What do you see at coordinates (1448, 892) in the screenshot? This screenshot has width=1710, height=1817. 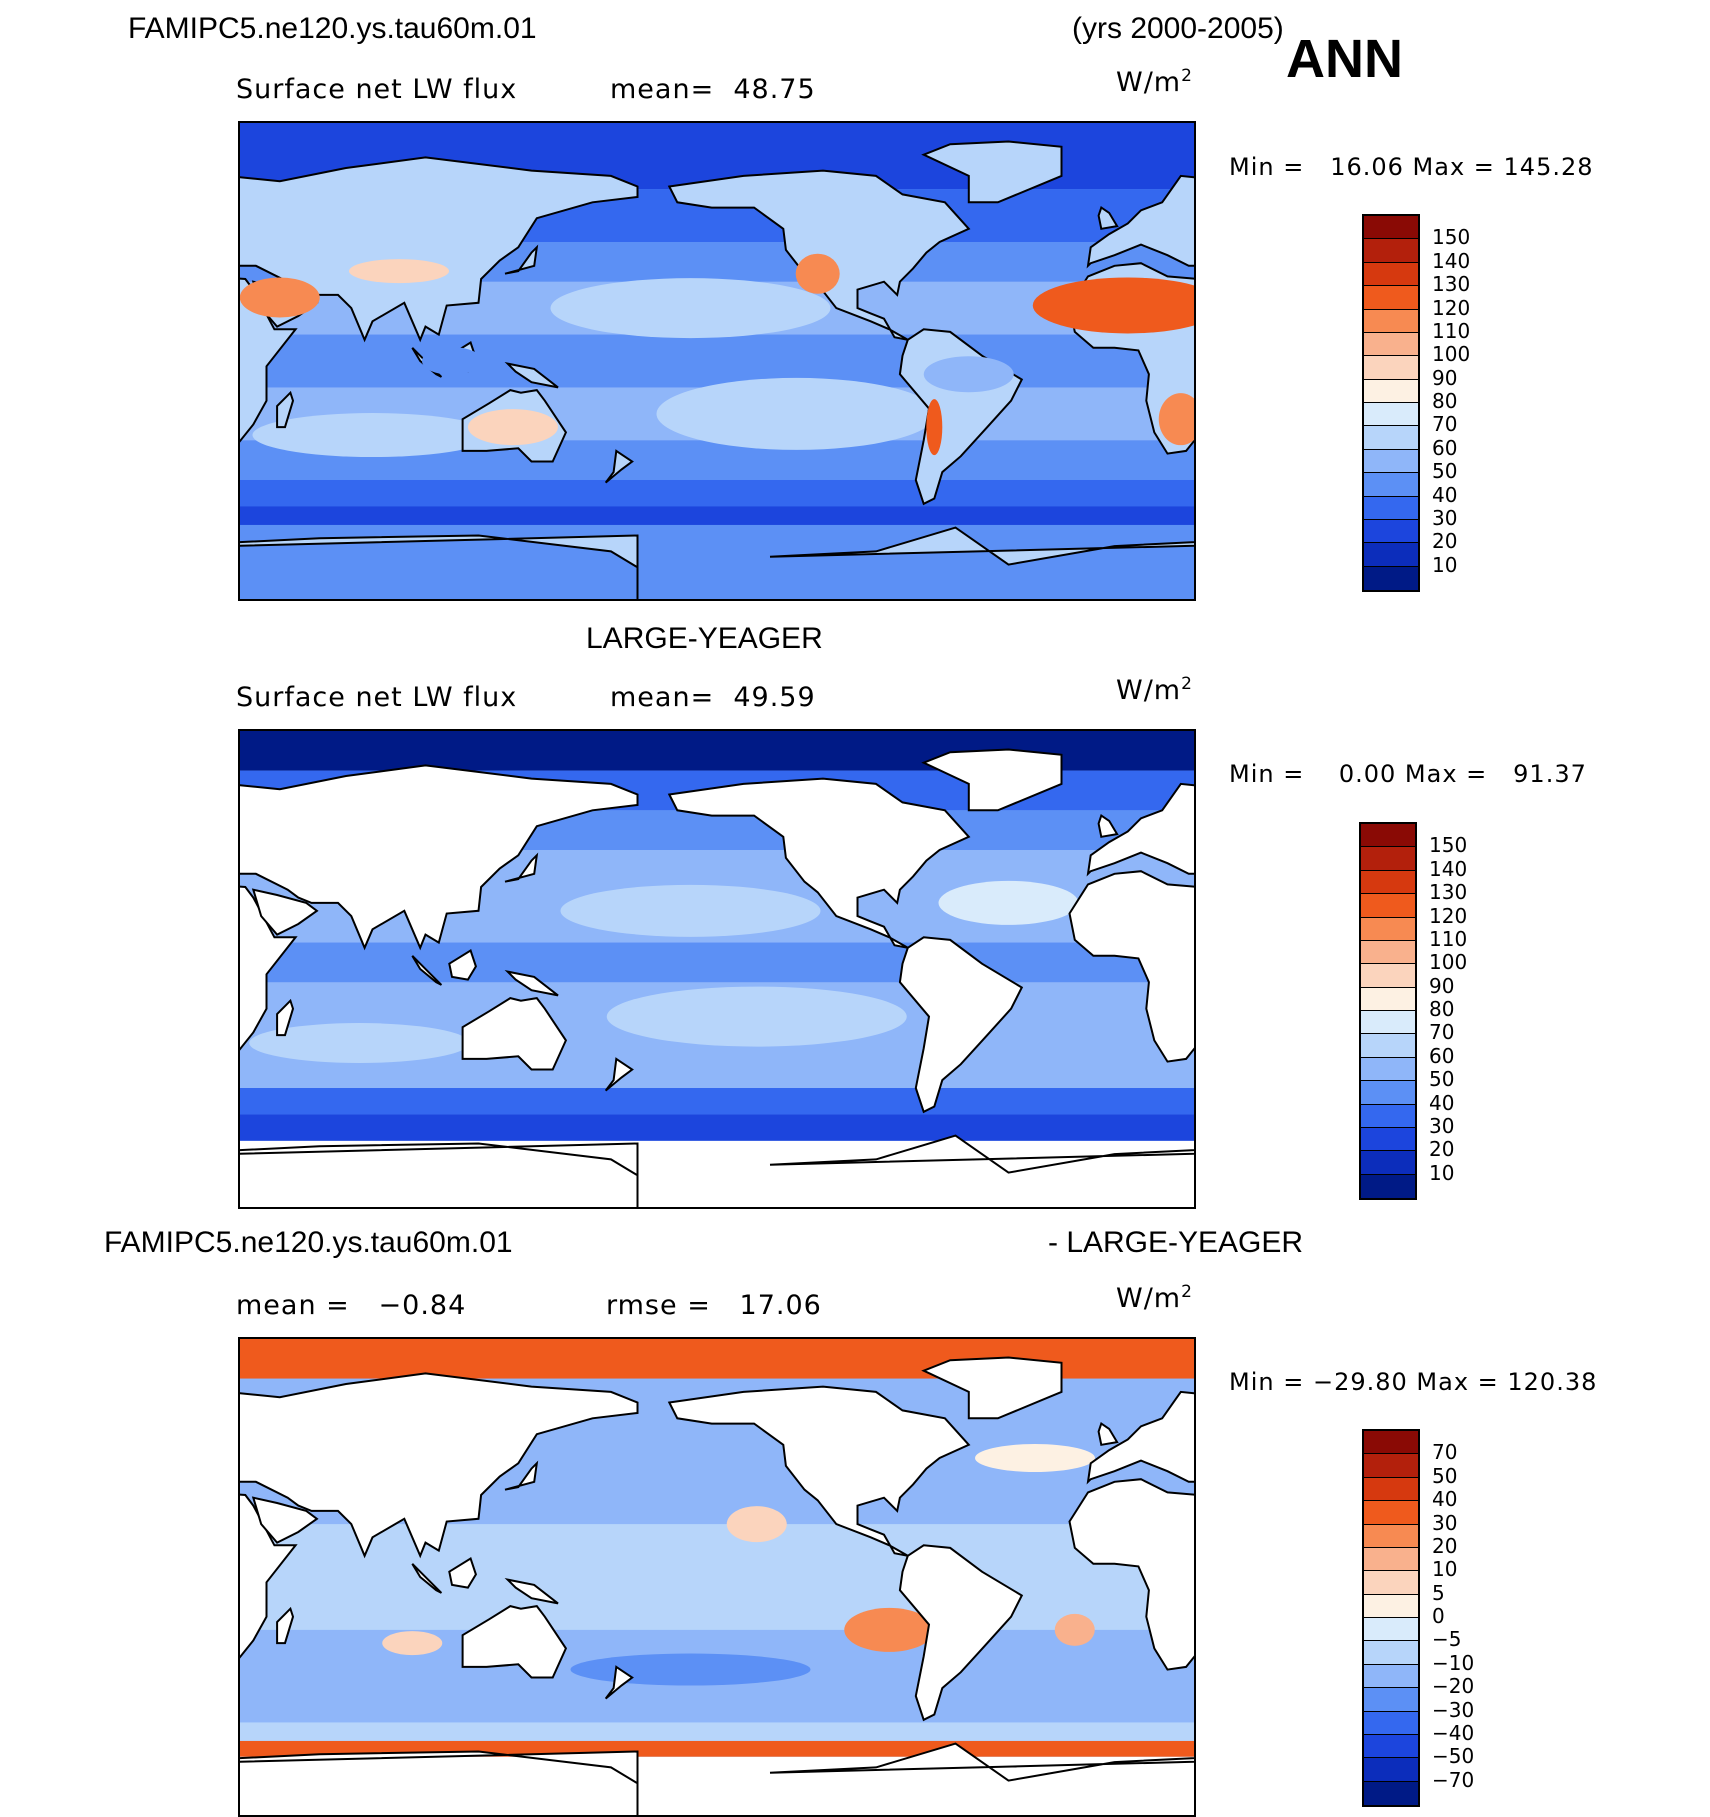 I see `panel2-colorbar-tick-label: 130` at bounding box center [1448, 892].